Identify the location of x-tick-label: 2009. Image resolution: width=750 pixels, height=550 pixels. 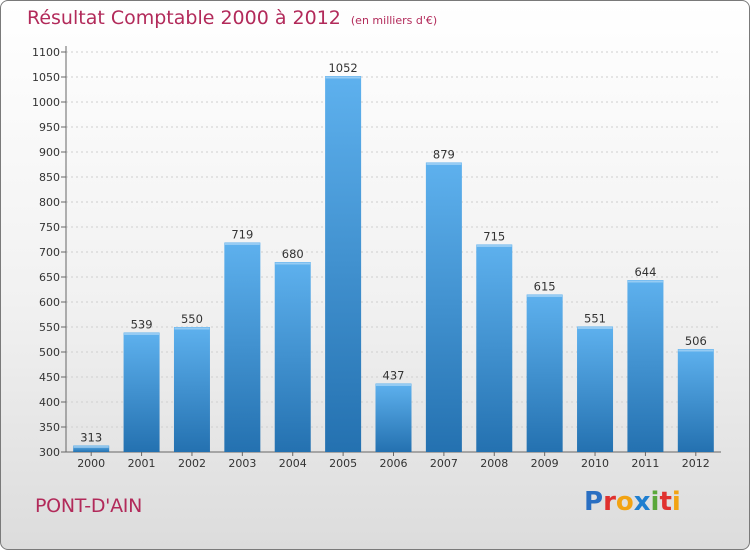
(545, 463).